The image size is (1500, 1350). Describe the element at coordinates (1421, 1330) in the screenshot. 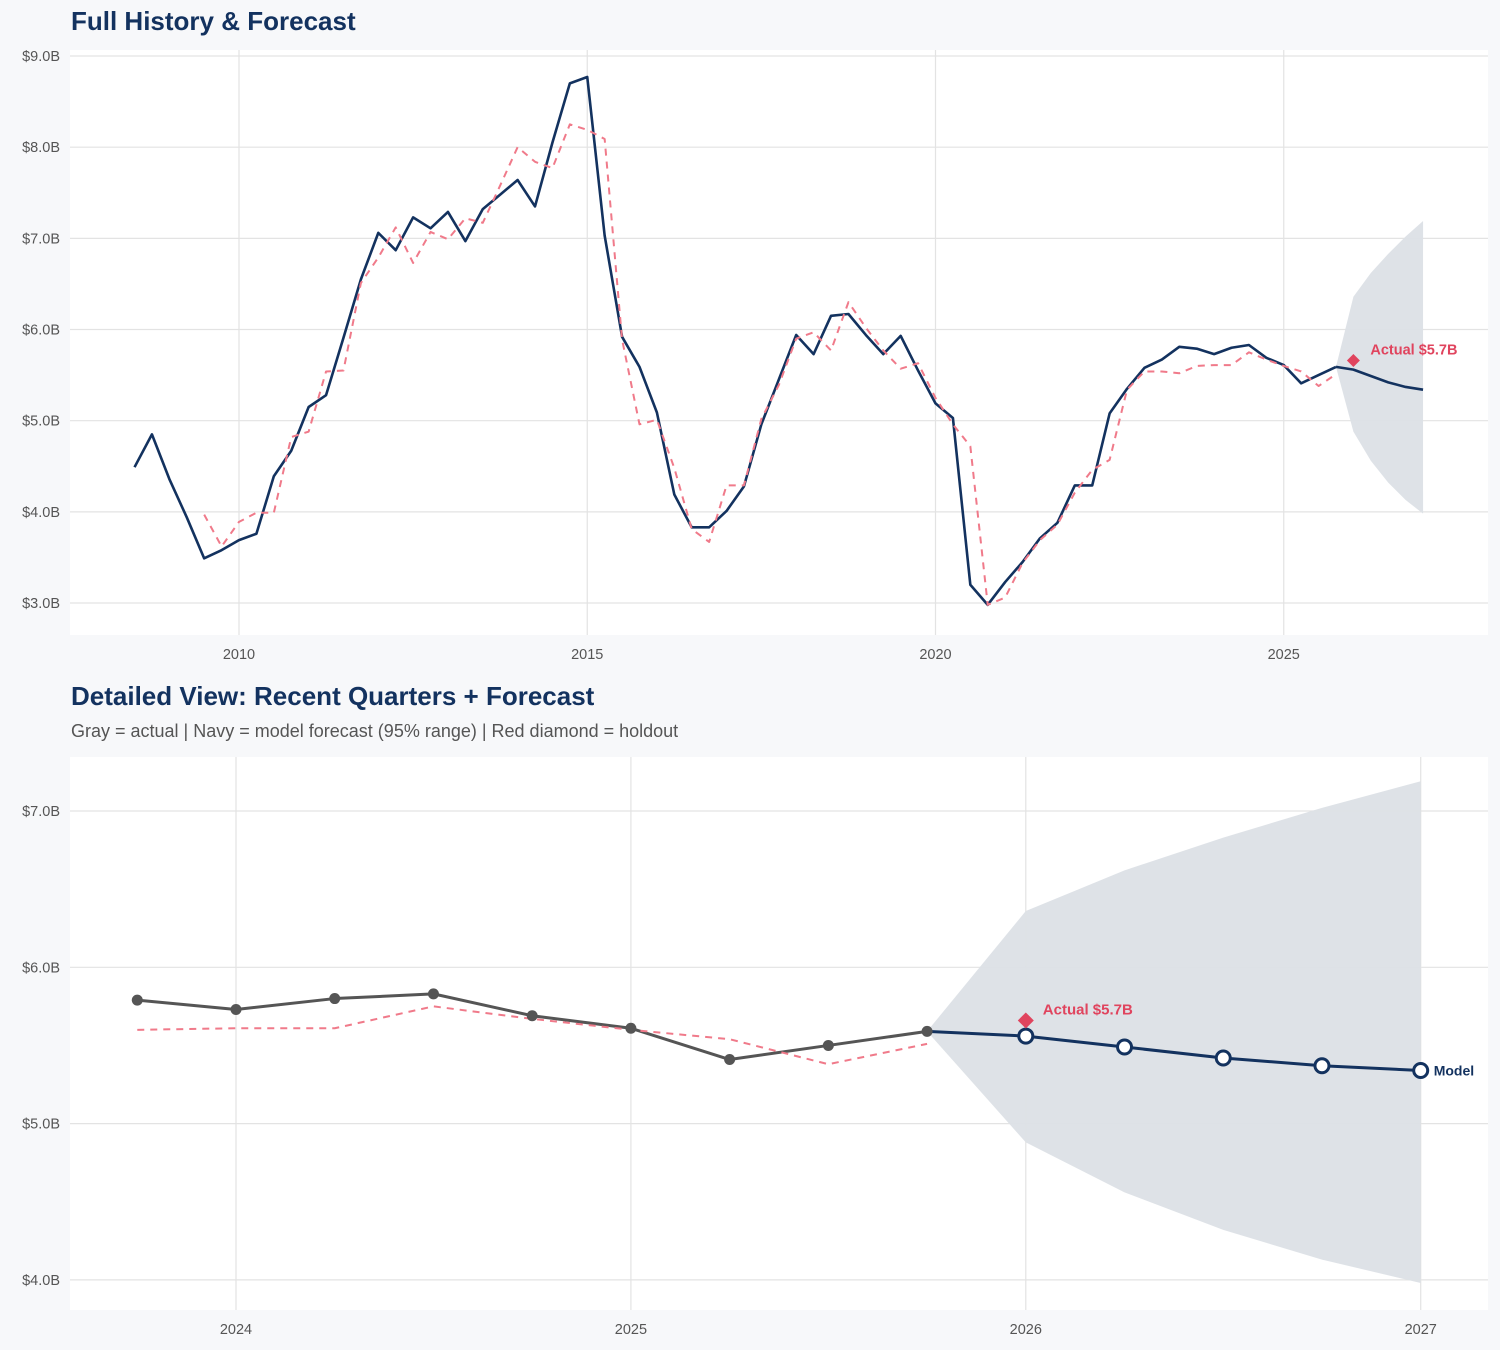

I see `x-tick-label: 2027` at that location.